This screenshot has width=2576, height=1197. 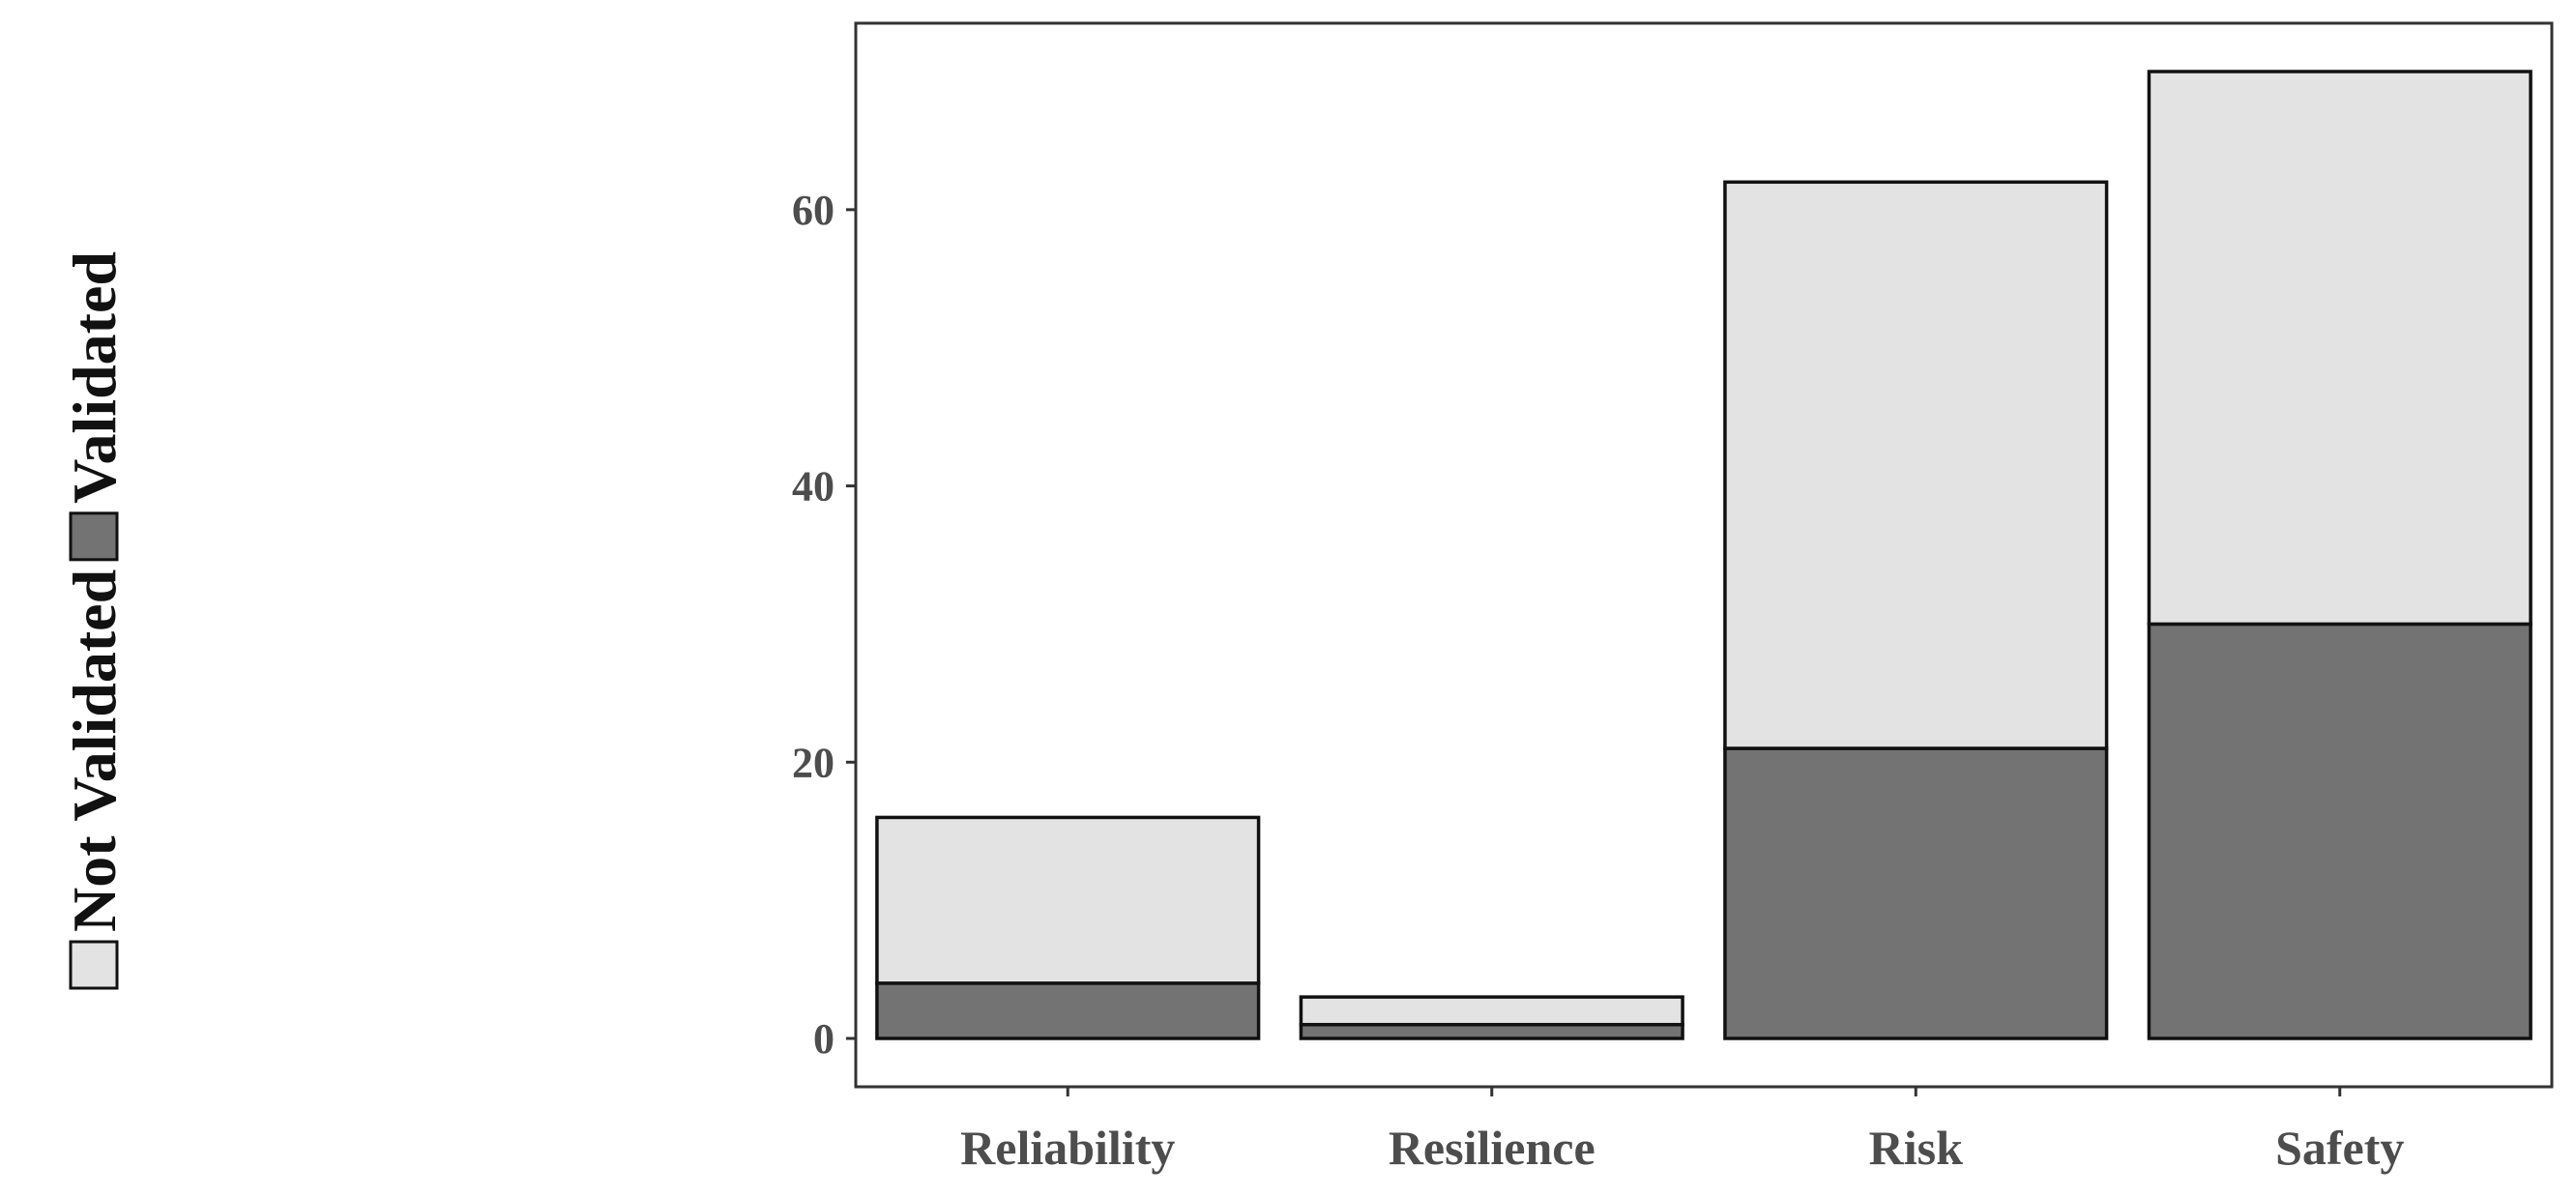 What do you see at coordinates (94, 377) in the screenshot?
I see `legend-label-validated: Validated` at bounding box center [94, 377].